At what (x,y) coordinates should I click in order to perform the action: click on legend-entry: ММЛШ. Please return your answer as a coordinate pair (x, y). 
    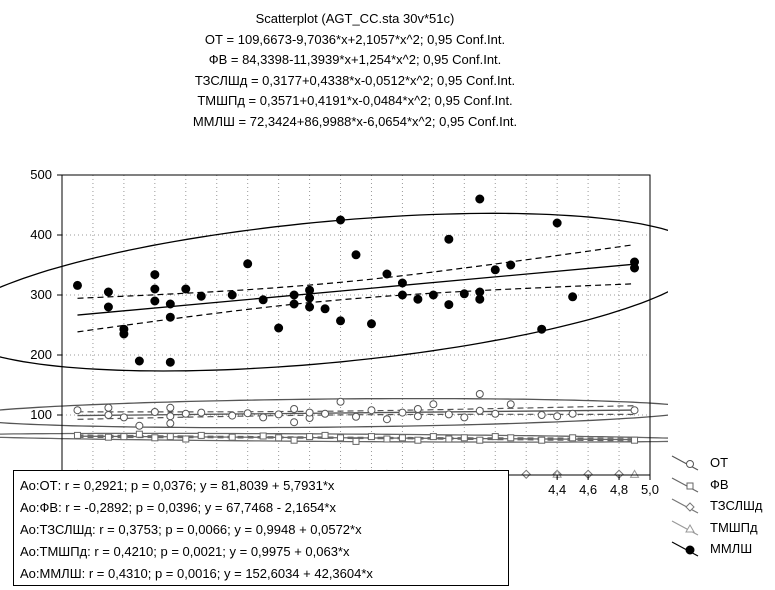
    Looking at the image, I should click on (721, 549).